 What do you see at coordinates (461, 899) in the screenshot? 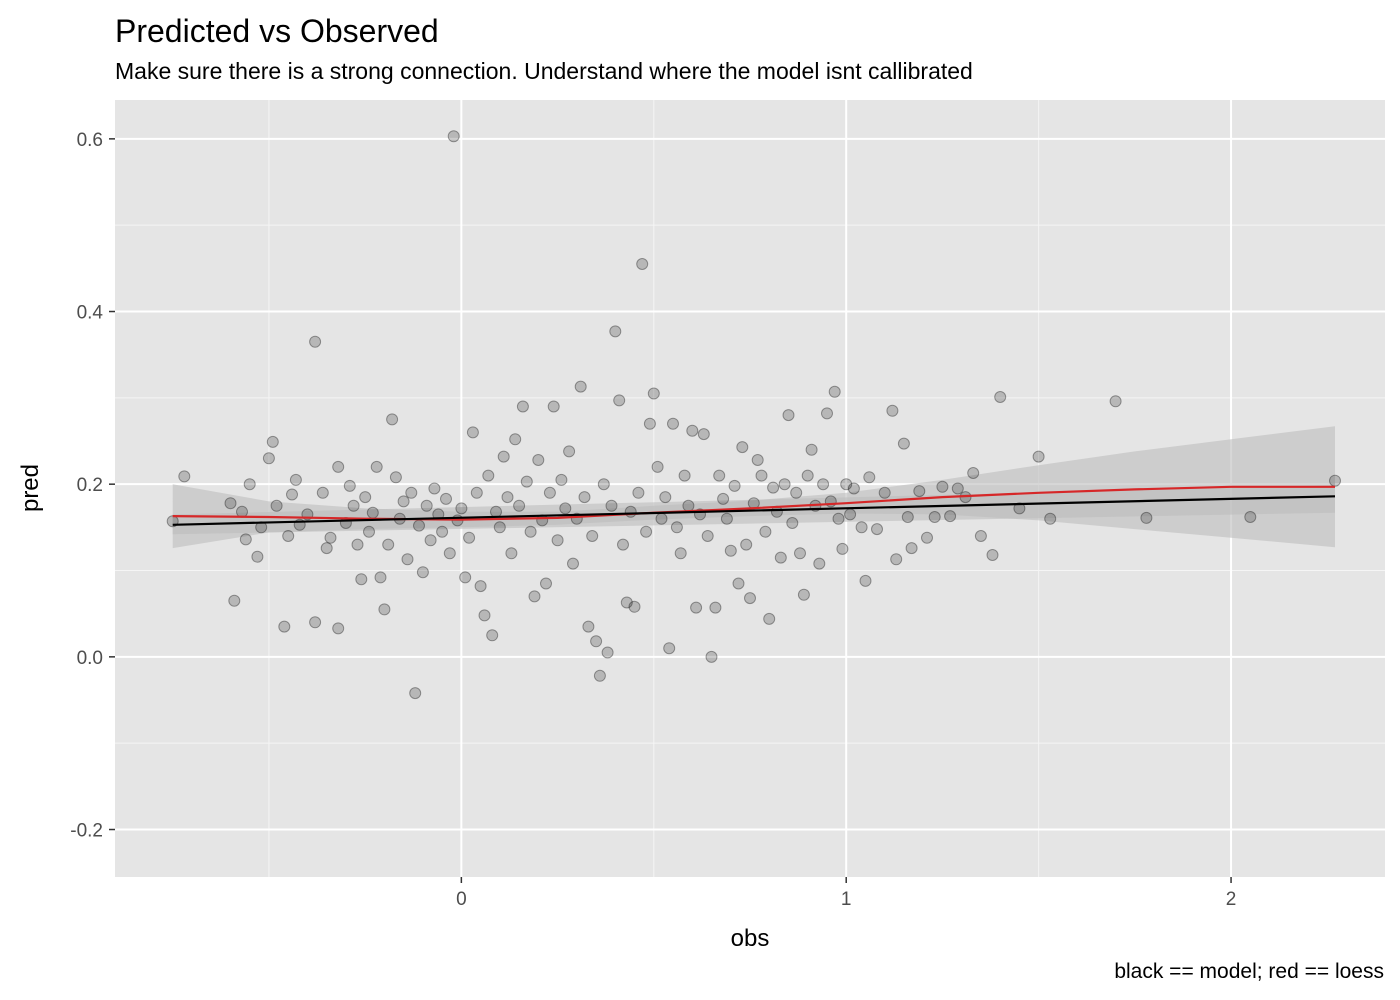
I see `x-tick-label: 0` at bounding box center [461, 899].